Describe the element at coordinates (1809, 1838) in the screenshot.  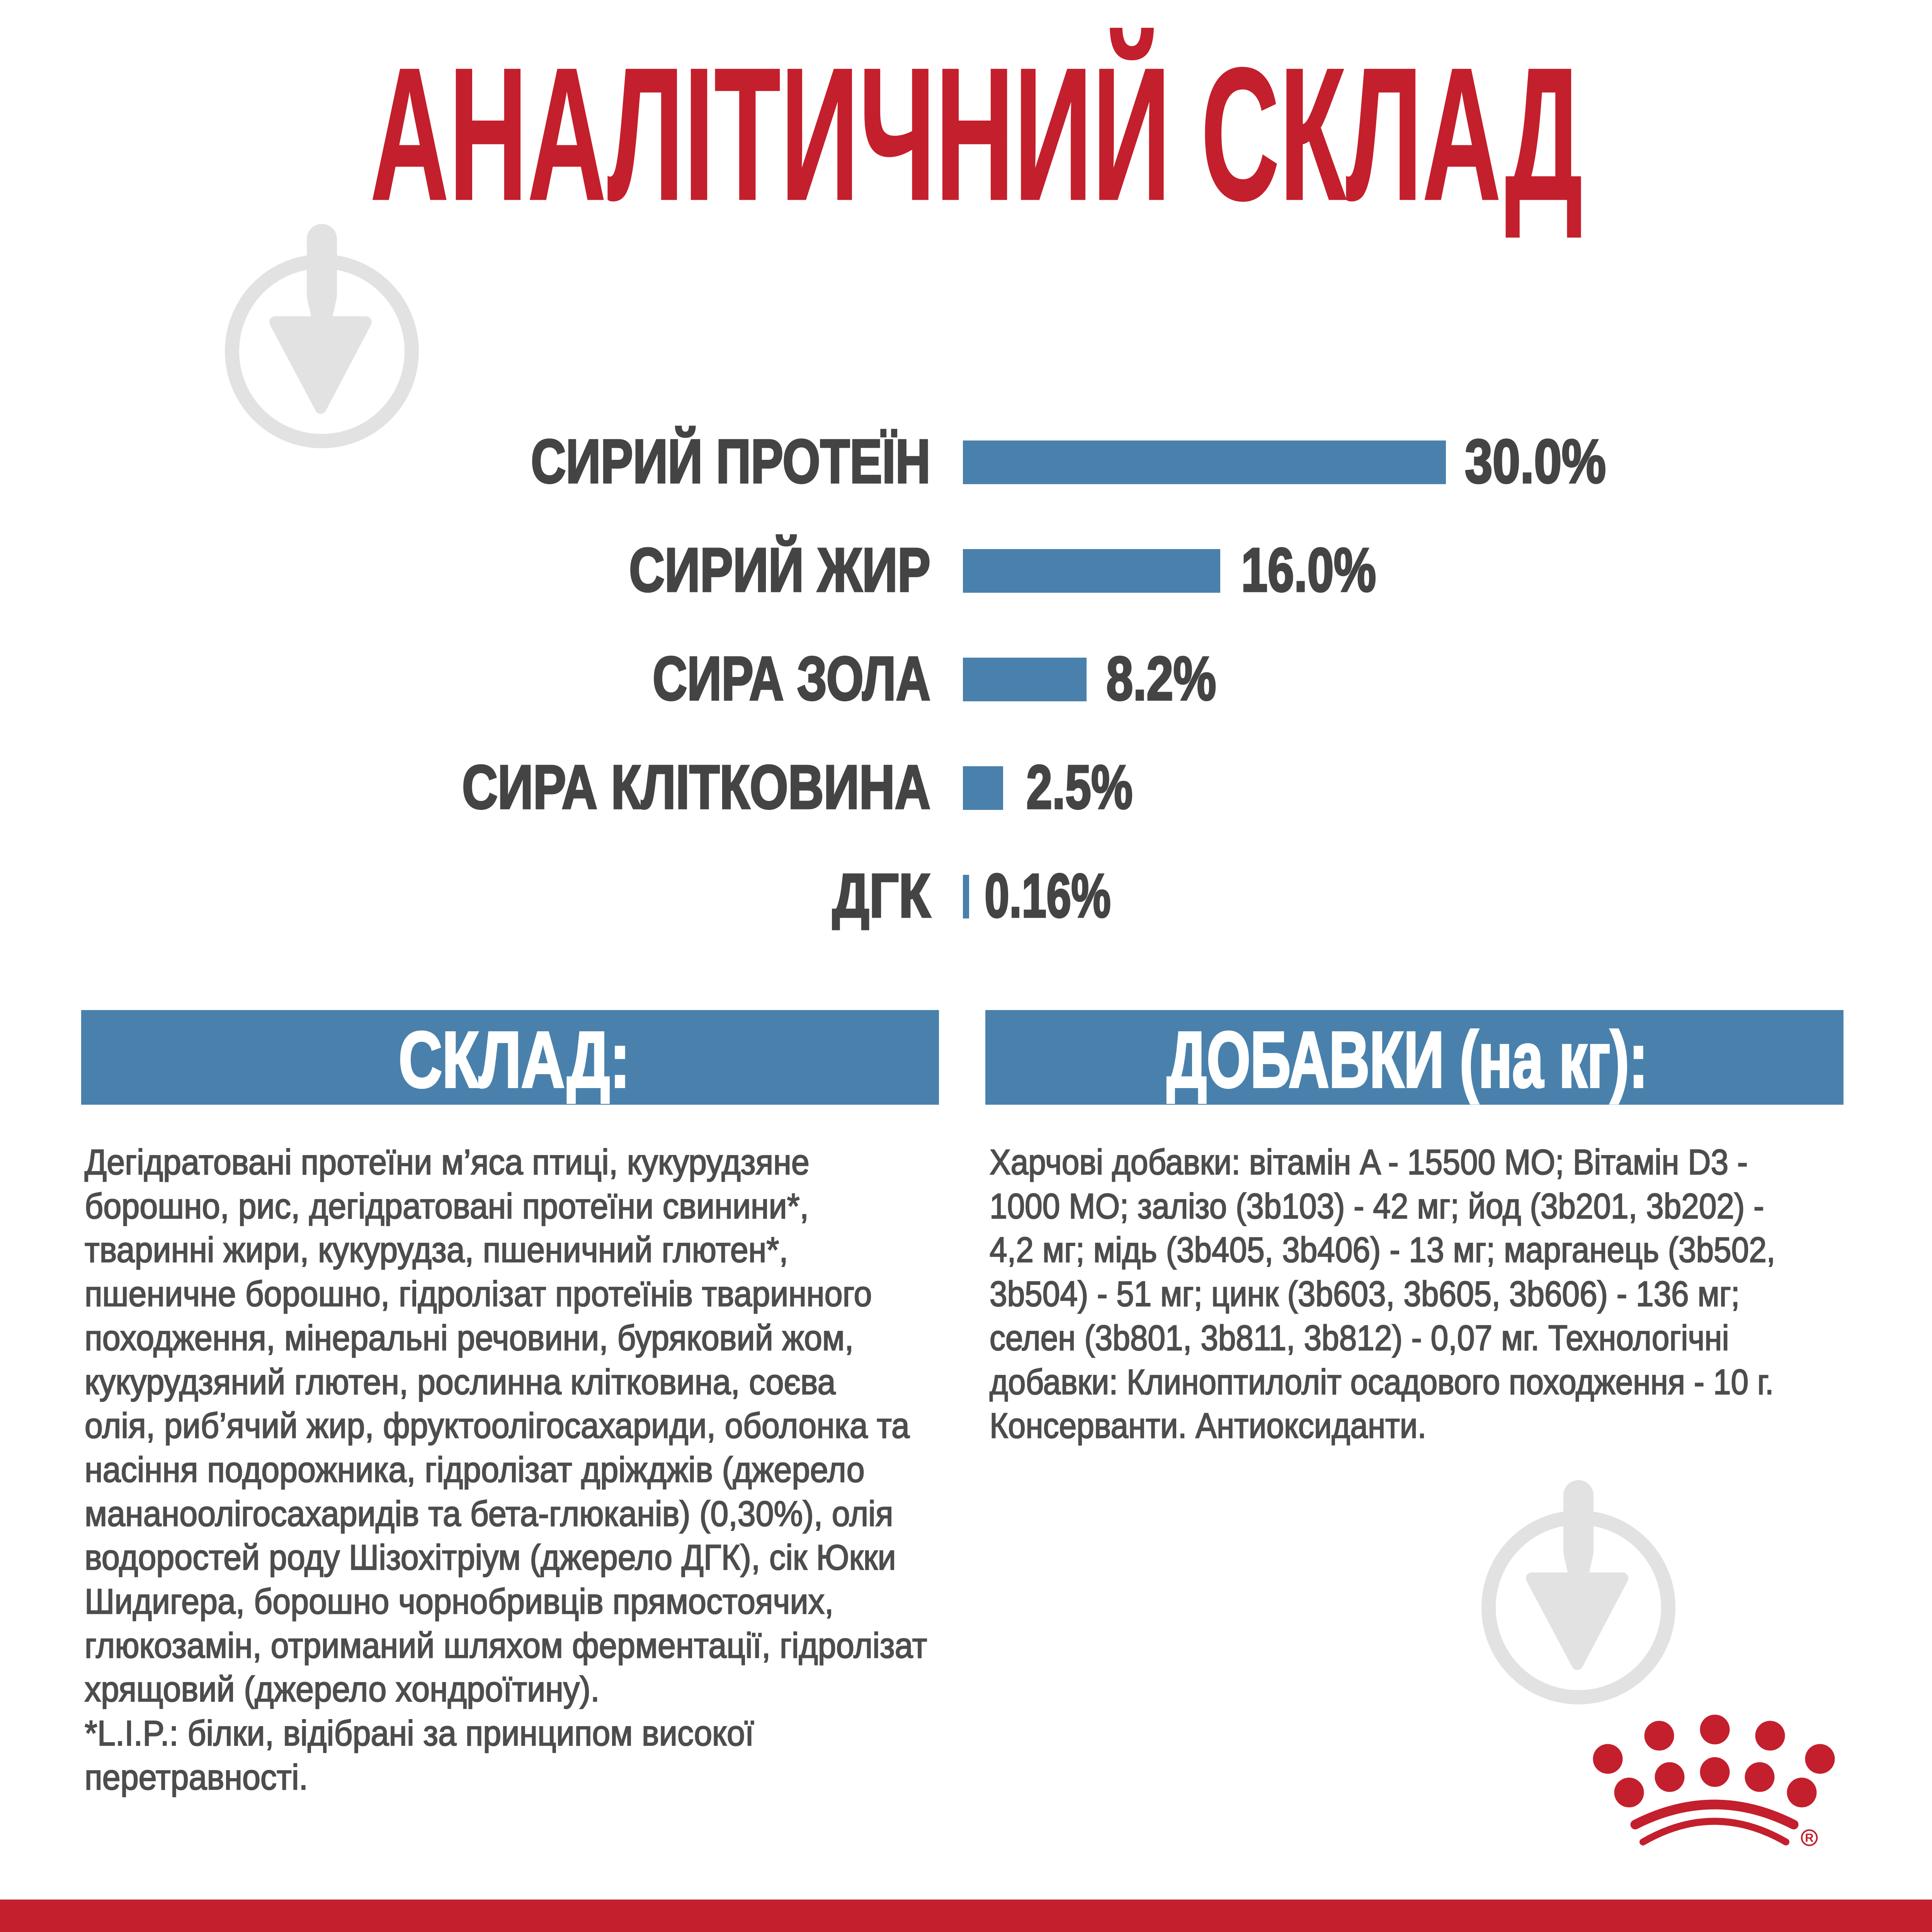
I see `svg-text: R` at that location.